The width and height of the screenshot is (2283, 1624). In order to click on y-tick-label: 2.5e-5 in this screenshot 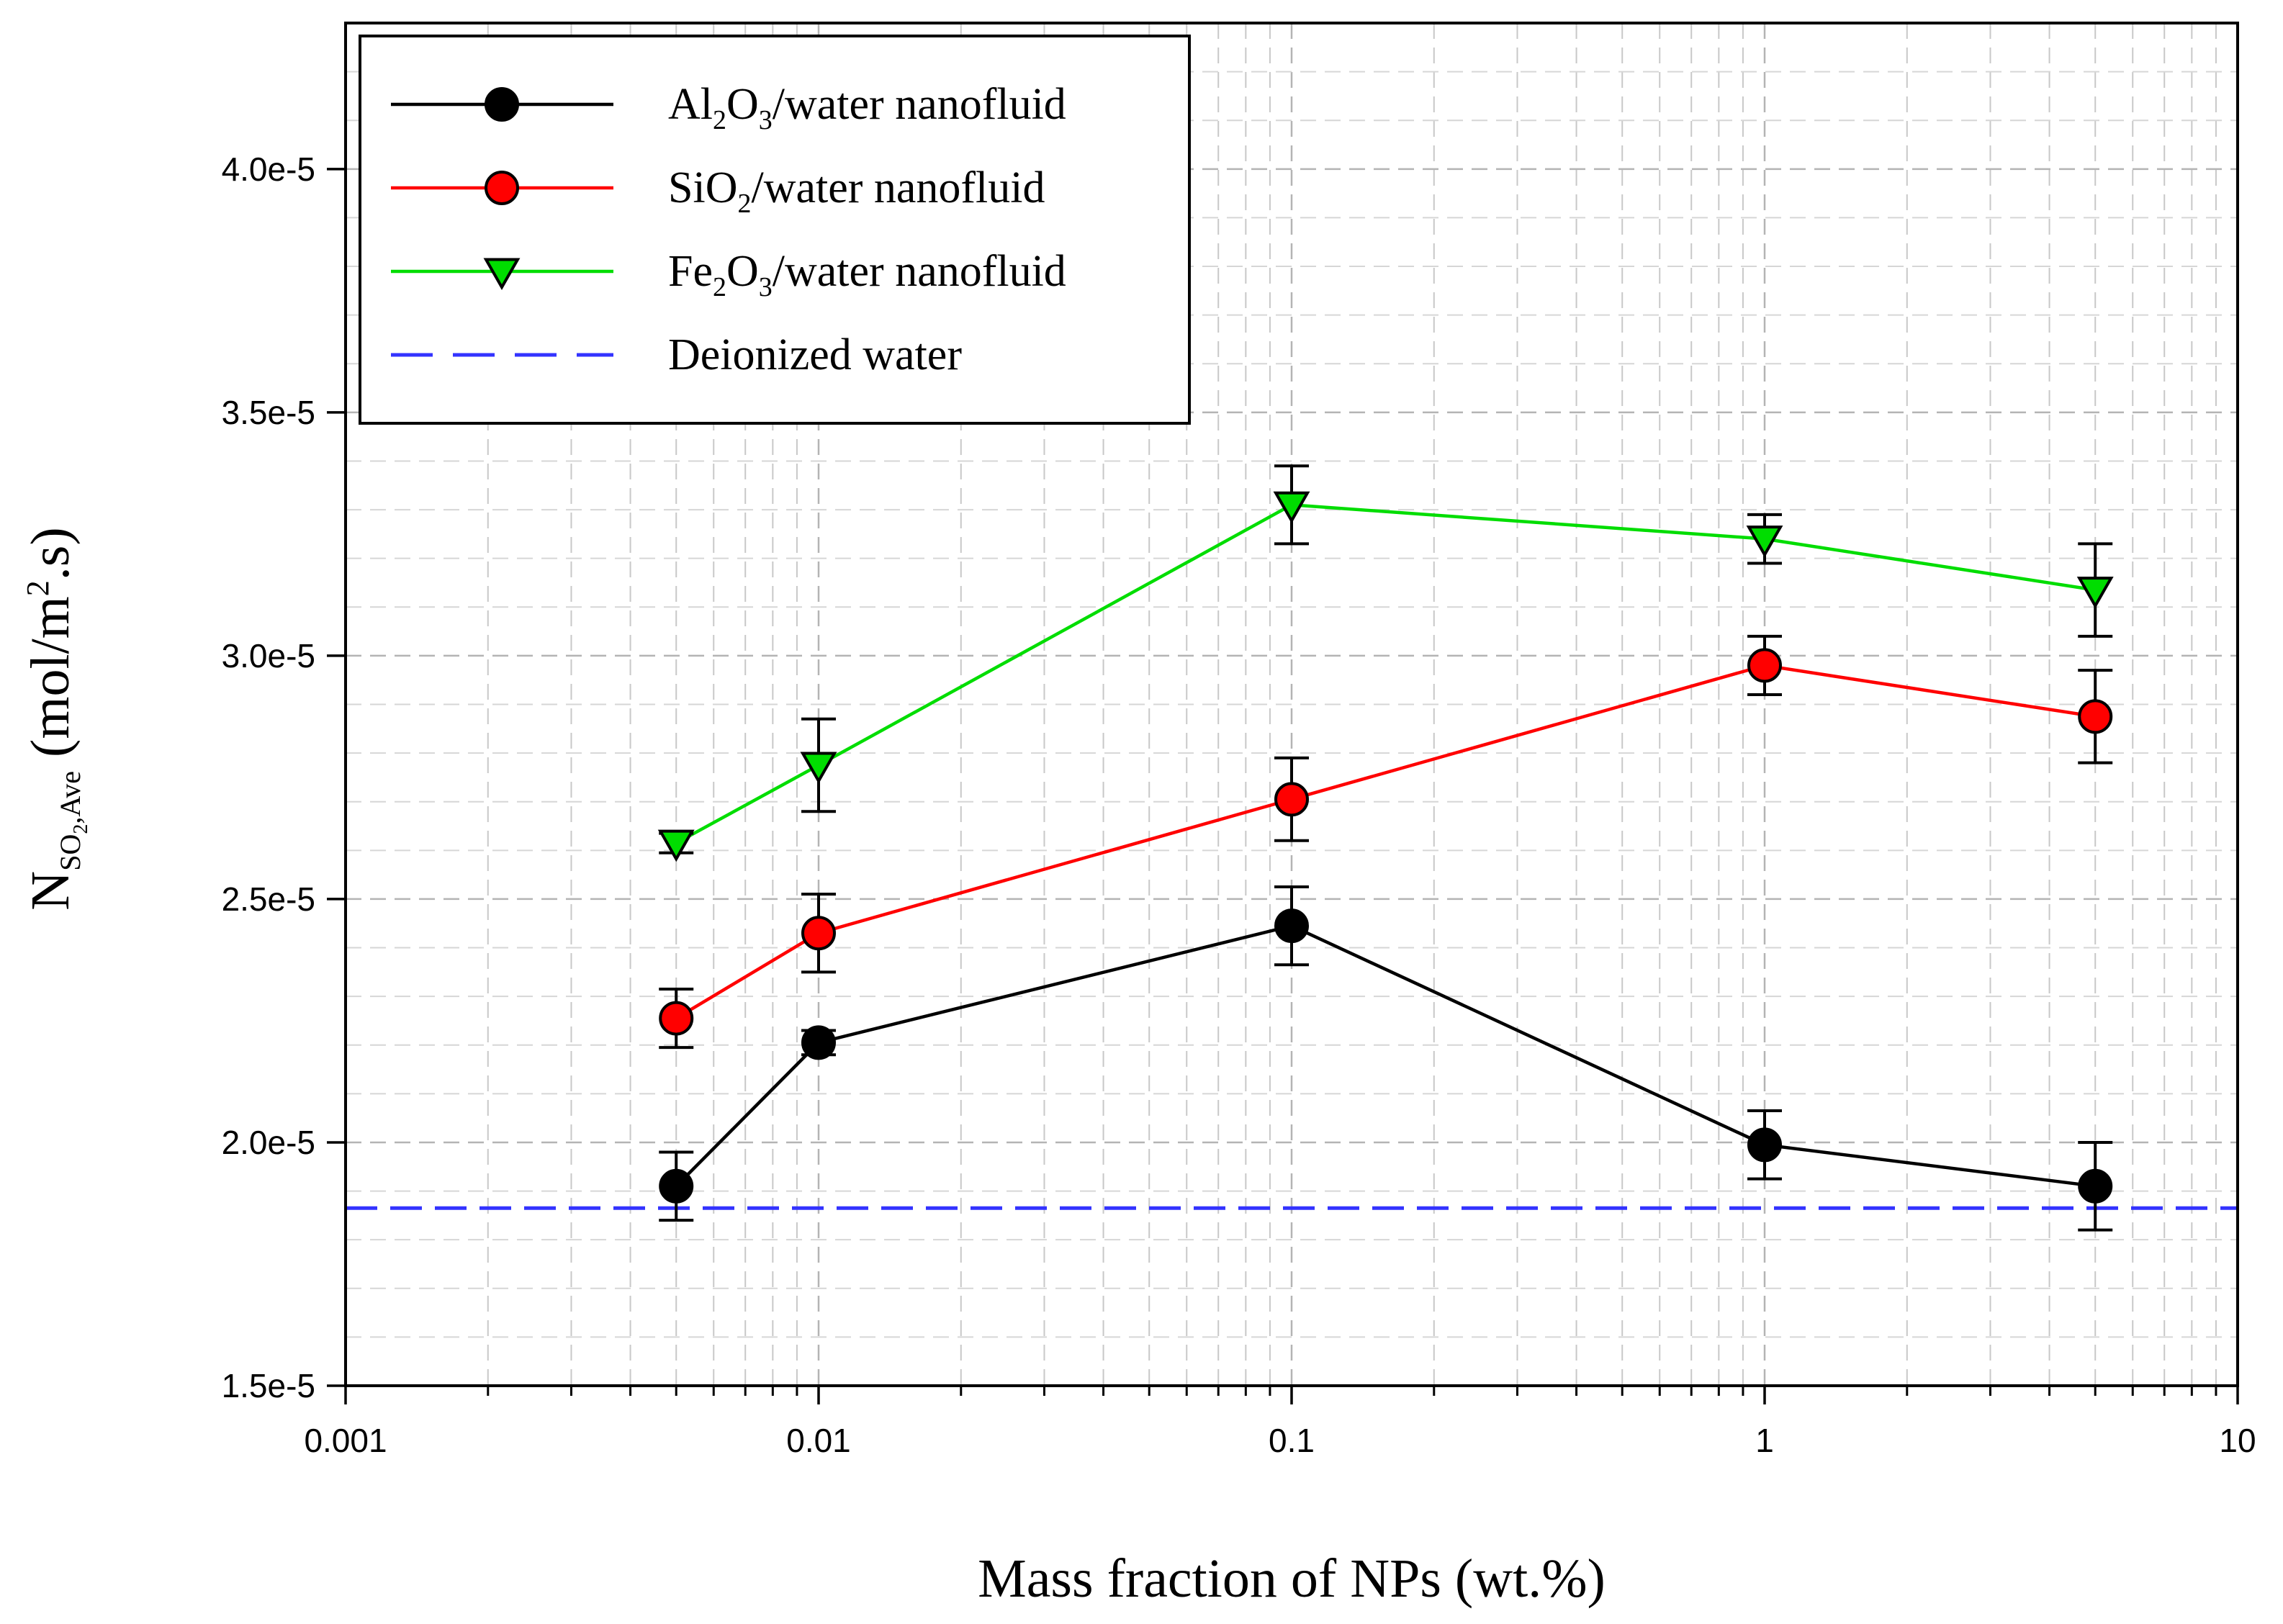, I will do `click(268, 899)`.